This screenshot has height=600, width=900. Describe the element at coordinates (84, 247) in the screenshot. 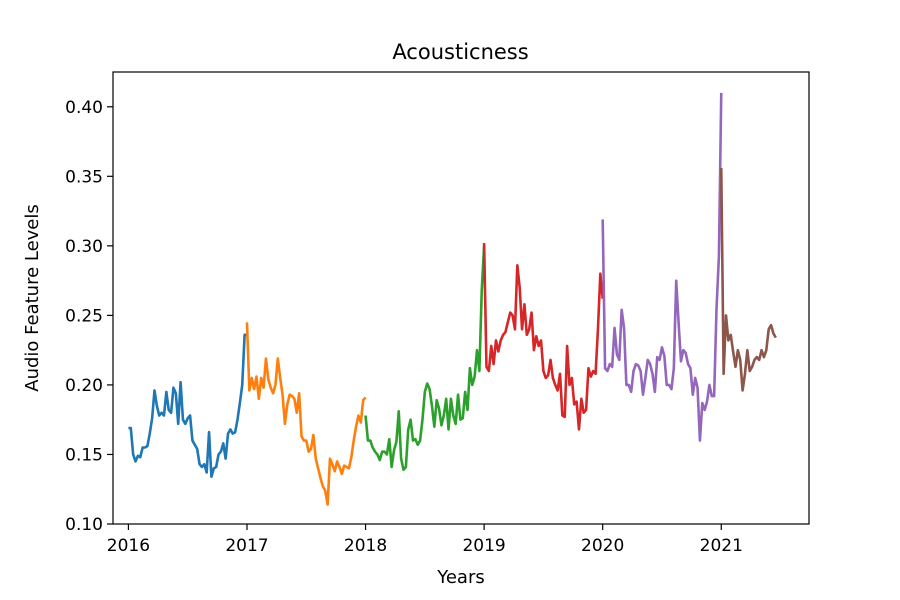

I see `y-tick-label: 0.30` at that location.